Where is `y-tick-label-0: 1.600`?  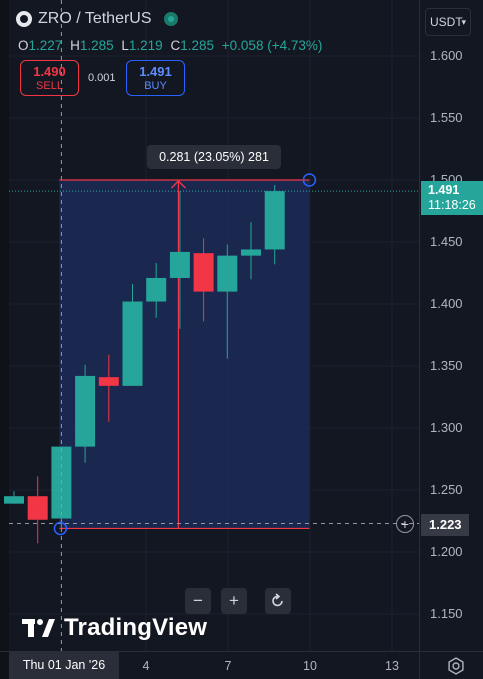
y-tick-label-0: 1.600 is located at coordinates (446, 55).